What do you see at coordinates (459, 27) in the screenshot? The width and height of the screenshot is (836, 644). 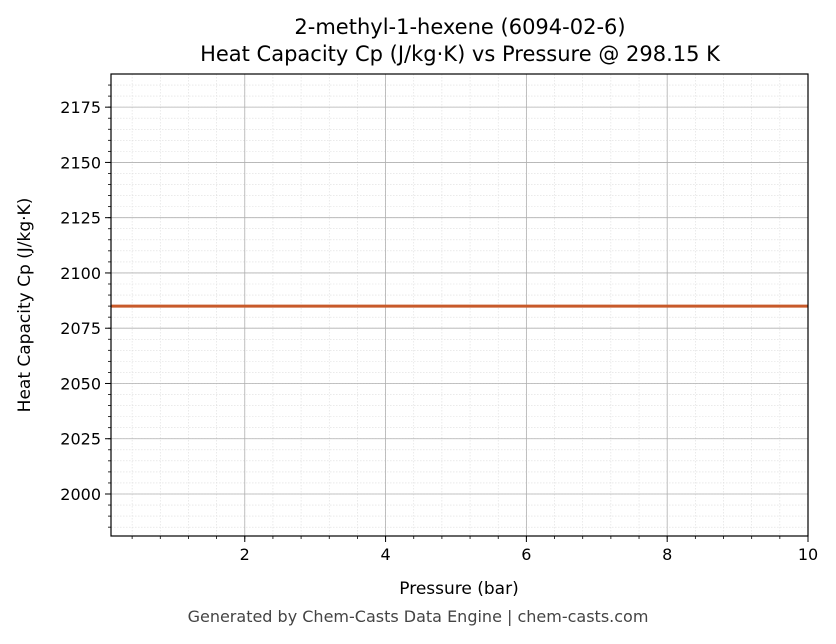 I see `chart-title: 2-methyl-1-hexene (6094-02-6)` at bounding box center [459, 27].